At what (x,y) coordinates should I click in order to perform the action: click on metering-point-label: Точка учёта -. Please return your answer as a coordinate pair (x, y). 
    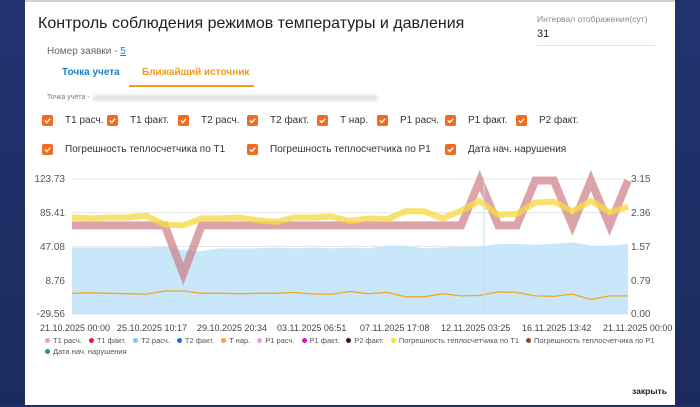
    Looking at the image, I should click on (68, 97).